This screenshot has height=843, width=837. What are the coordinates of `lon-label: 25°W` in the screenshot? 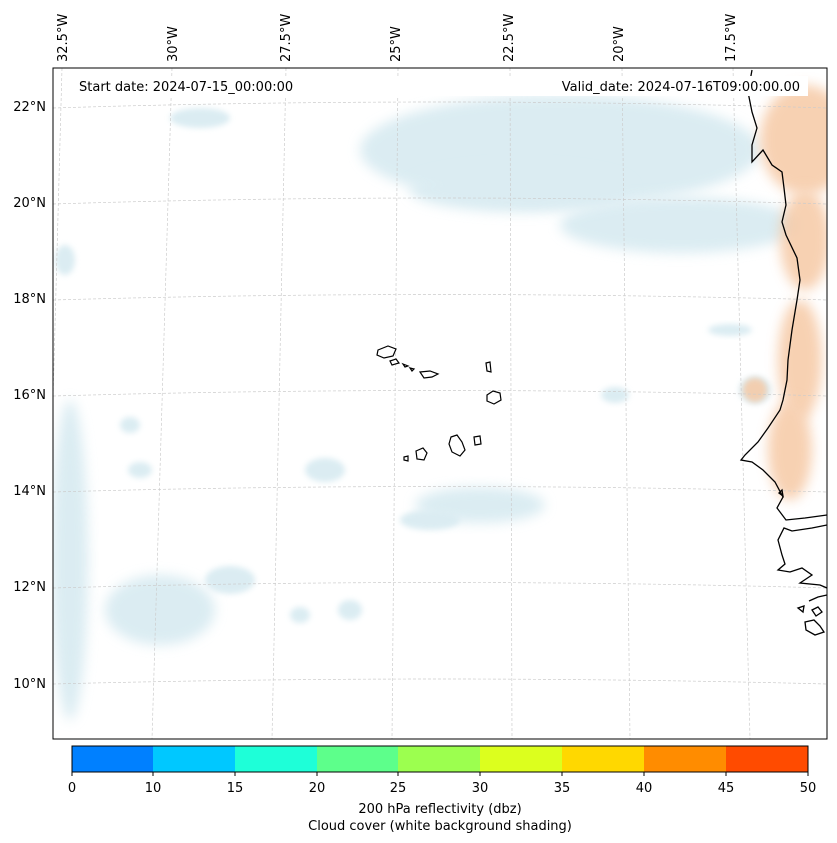 It's located at (396, 44).